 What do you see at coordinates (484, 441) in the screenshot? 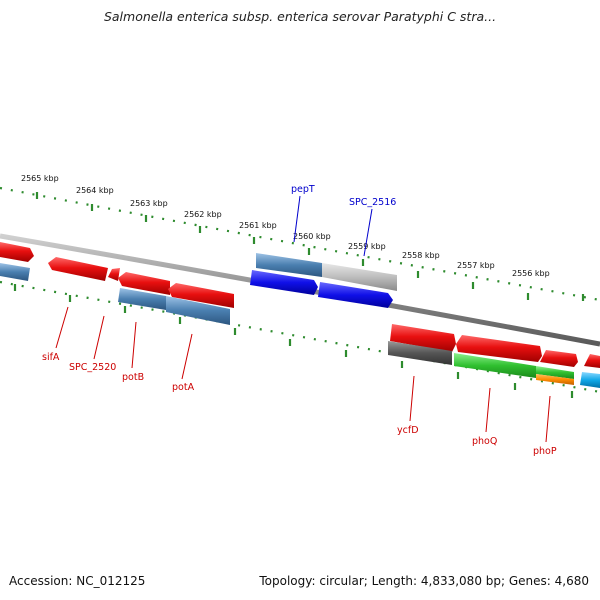
I see `gene-label-phoQ: phoQ` at bounding box center [484, 441].